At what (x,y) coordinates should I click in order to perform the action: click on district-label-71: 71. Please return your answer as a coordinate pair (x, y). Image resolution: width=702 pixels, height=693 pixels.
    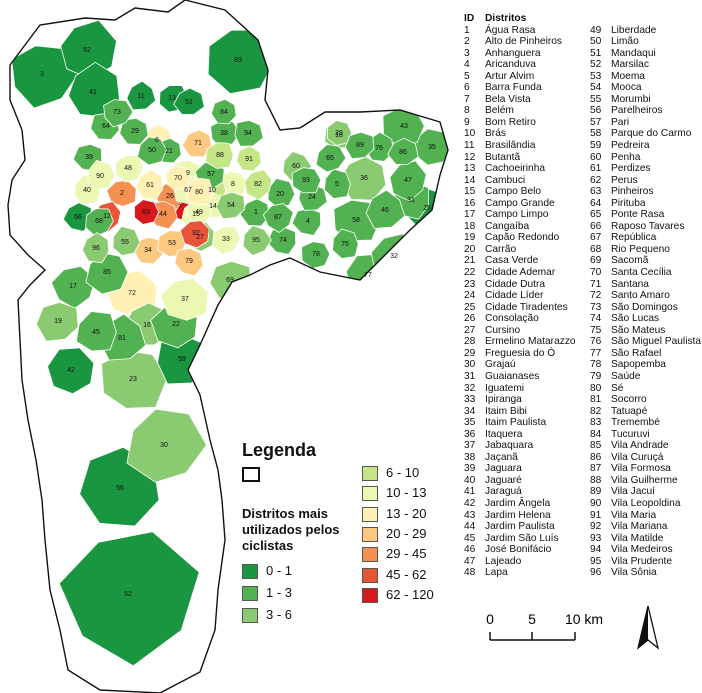
    Looking at the image, I should click on (198, 143).